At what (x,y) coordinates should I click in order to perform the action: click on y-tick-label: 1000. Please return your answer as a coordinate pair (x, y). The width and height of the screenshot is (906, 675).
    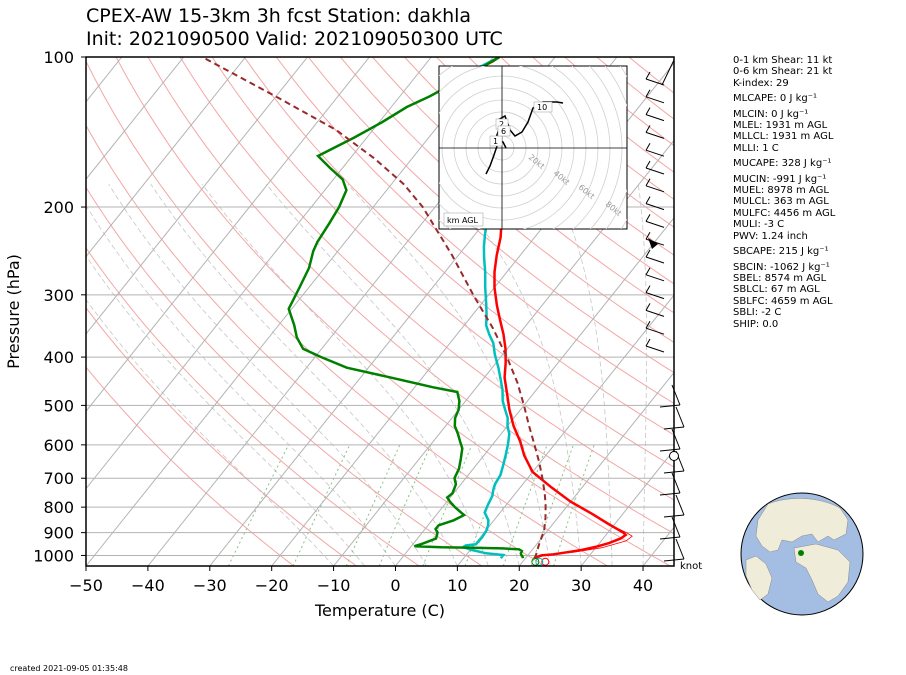
    Looking at the image, I should click on (53, 555).